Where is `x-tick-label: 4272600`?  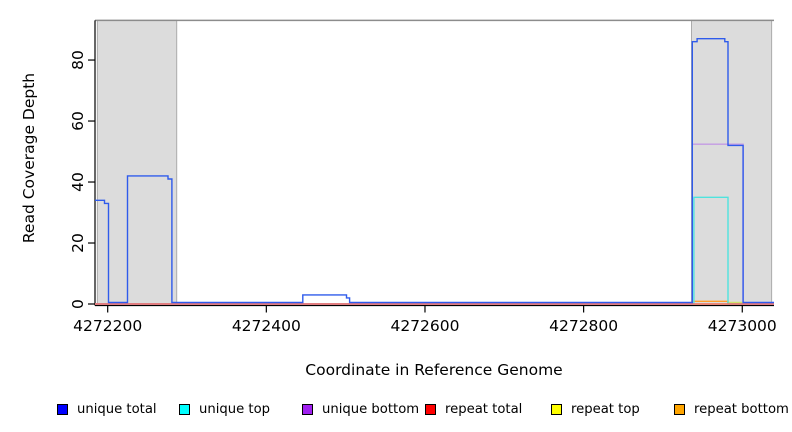
x-tick-label: 4272600 is located at coordinates (424, 326).